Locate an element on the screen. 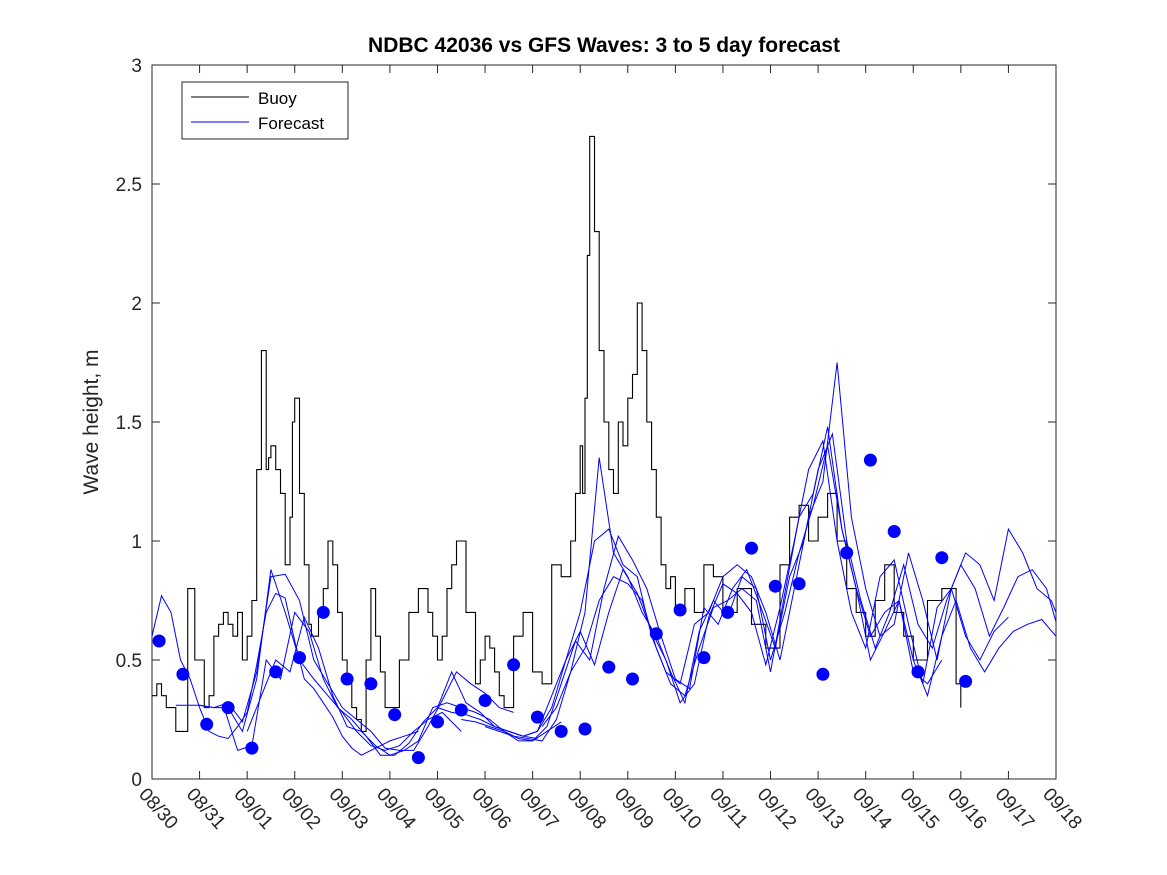 This screenshot has width=1167, height=875. y-tick-label: 1.5 is located at coordinates (129, 423).